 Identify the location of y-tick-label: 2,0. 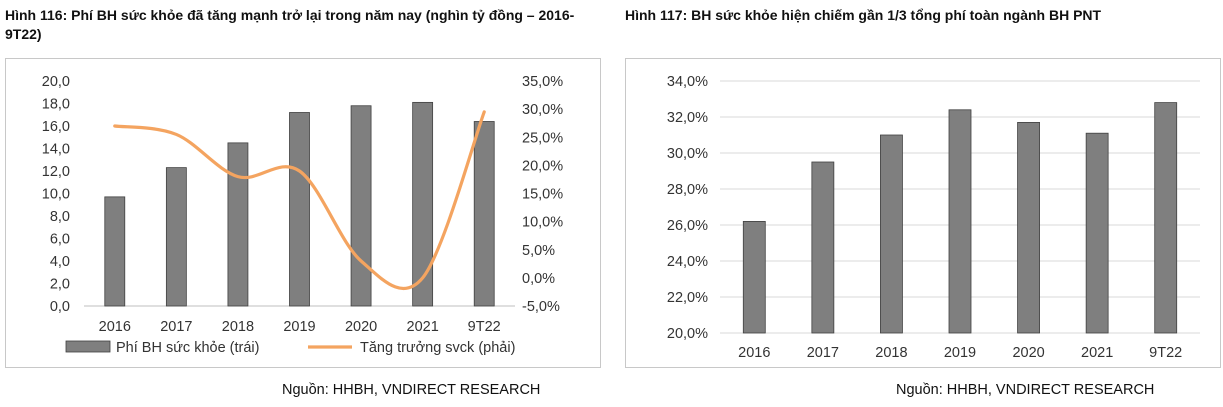
(60, 285).